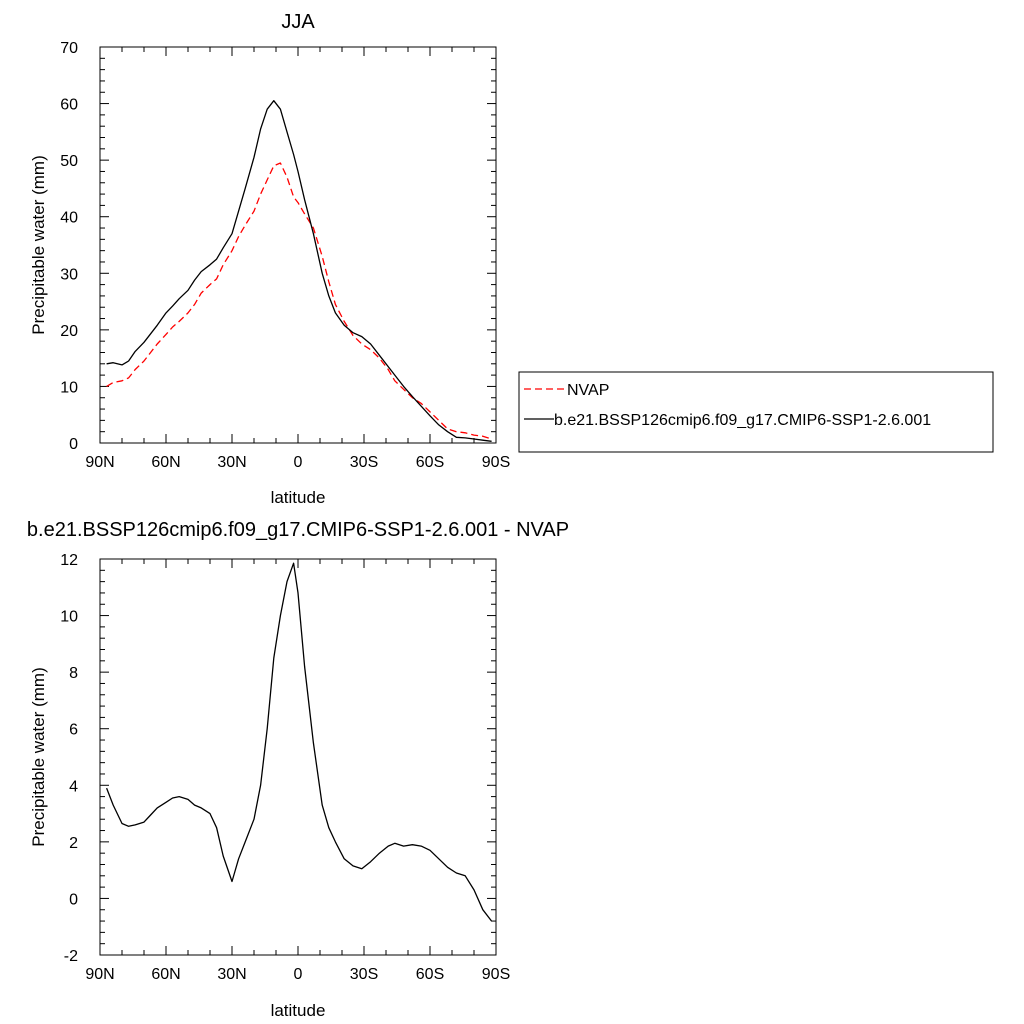  Describe the element at coordinates (73, 673) in the screenshot. I see `y-tick-label: 8` at that location.